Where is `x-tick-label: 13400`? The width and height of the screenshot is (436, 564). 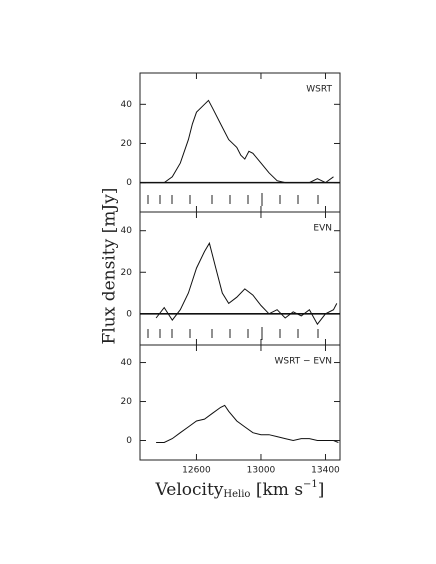 x-tick-label: 13400 is located at coordinates (325, 471).